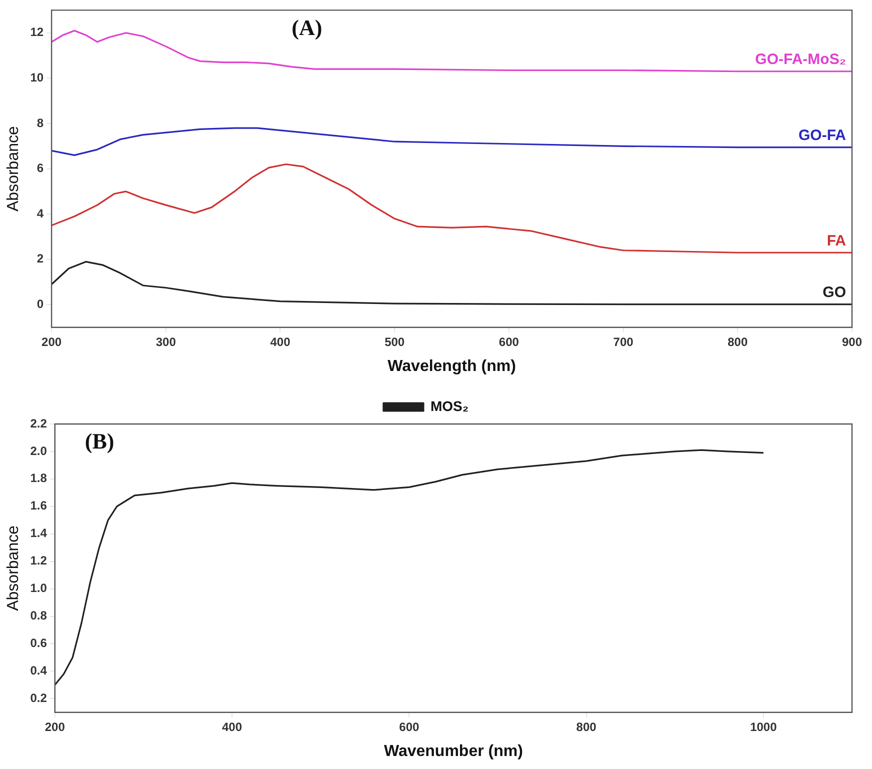 Image resolution: width=872 pixels, height=769 pixels. I want to click on y-tick-label: 10, so click(37, 77).